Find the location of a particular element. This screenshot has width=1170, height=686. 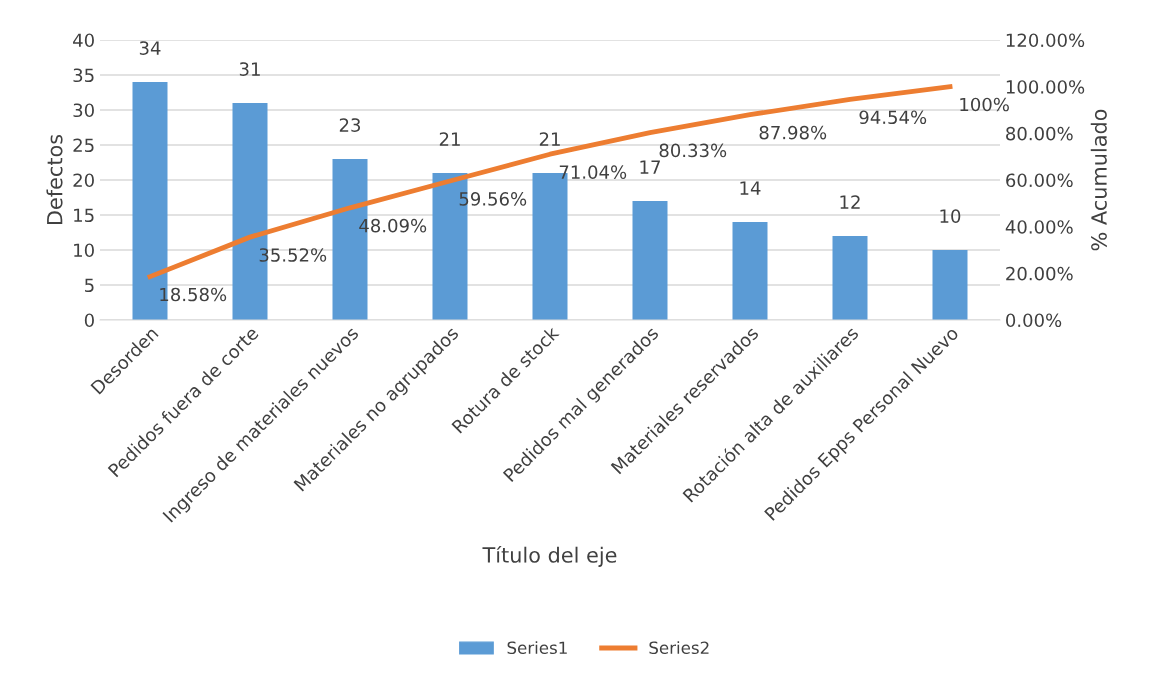

y2-tick-label: 60.00% is located at coordinates (1039, 180).